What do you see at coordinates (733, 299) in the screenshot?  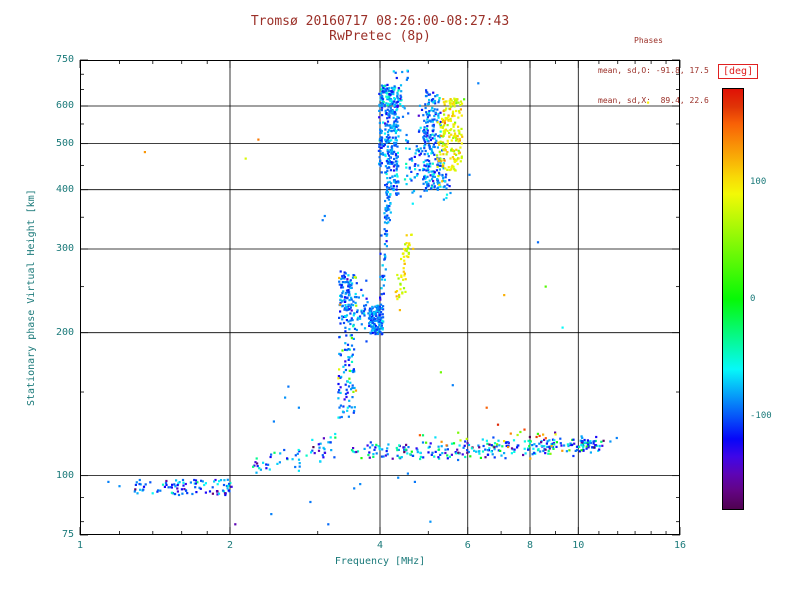 I see `colorbar` at bounding box center [733, 299].